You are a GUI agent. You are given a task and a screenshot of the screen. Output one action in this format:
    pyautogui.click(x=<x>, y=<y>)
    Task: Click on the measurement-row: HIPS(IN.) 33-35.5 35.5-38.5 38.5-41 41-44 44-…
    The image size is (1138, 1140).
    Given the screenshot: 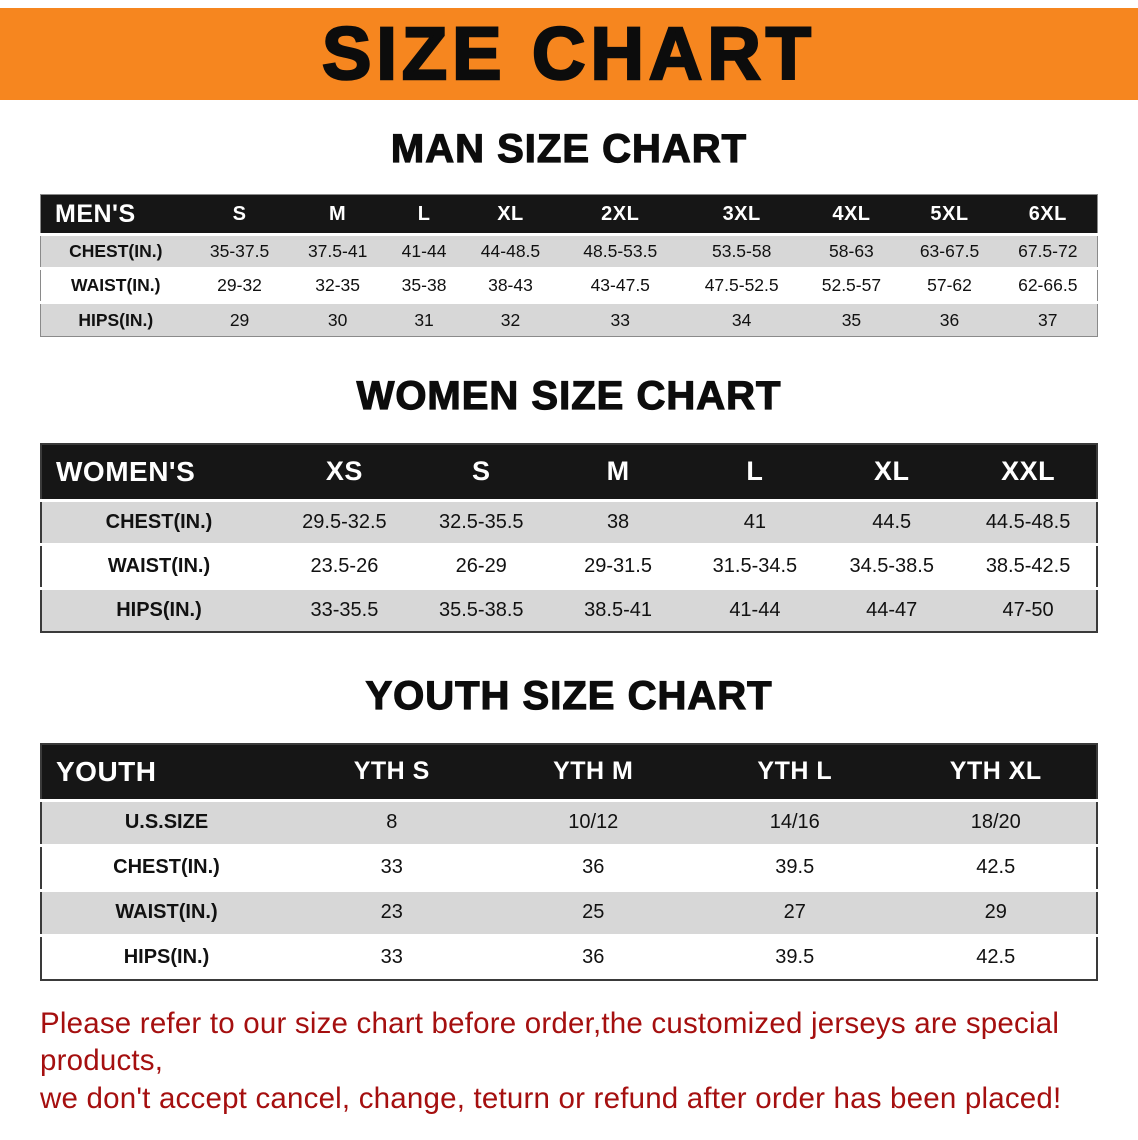 What is the action you would take?
    pyautogui.click(x=569, y=610)
    